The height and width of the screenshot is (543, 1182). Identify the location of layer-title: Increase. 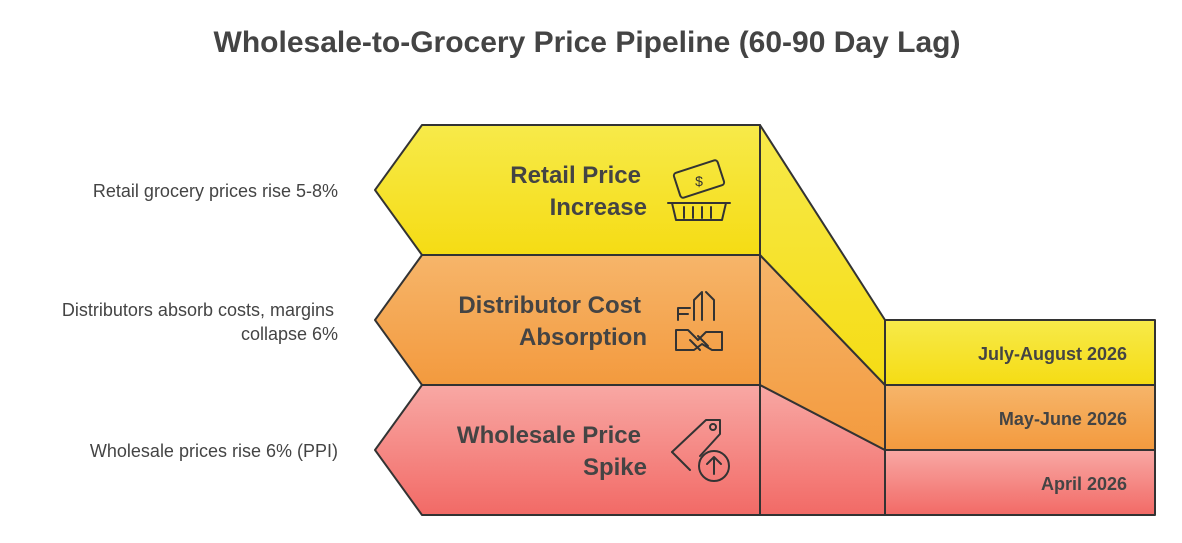
(598, 207).